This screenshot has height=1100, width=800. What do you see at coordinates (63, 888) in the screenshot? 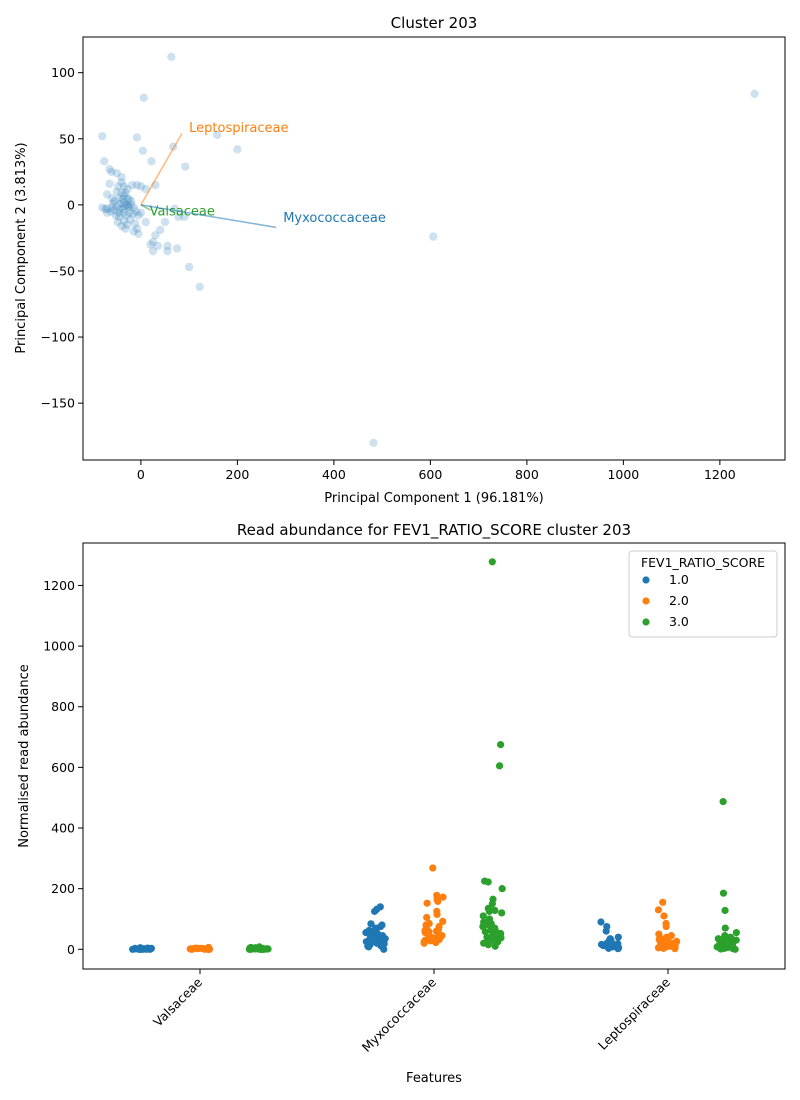
I see `strip-y-tick-label: 200` at bounding box center [63, 888].